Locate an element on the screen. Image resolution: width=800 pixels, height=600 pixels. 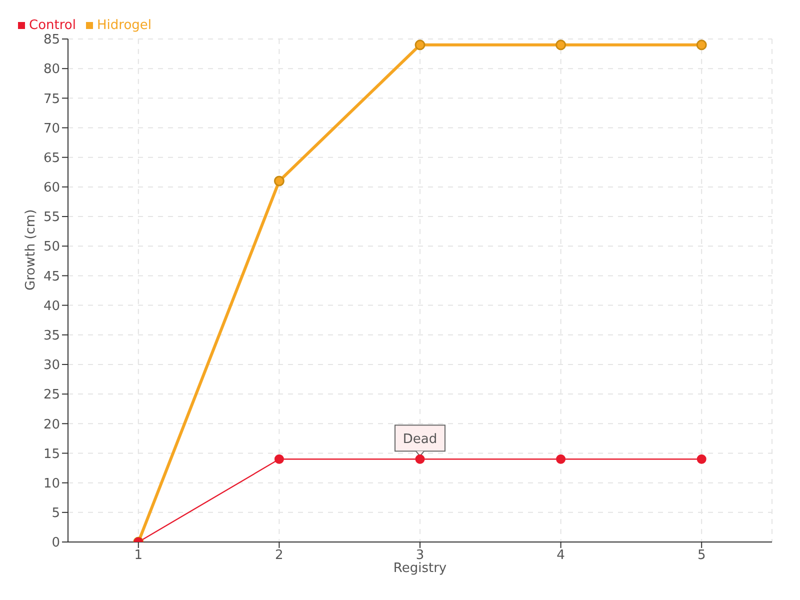
x-tick-label: 3 is located at coordinates (420, 556).